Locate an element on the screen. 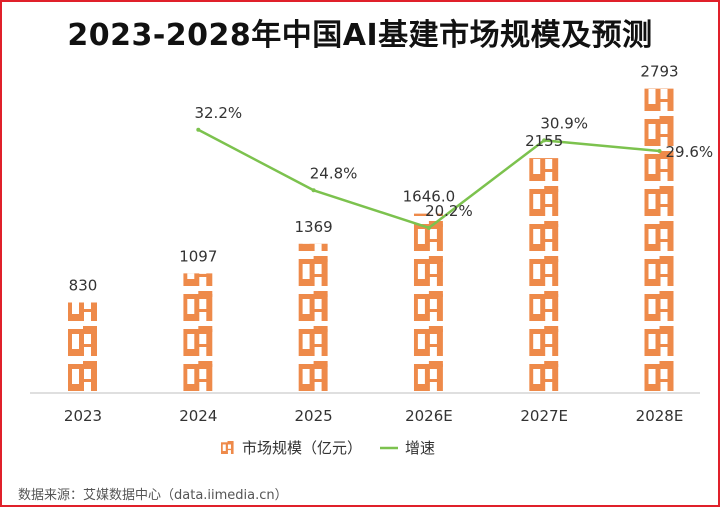  bar-value-label: 2155 is located at coordinates (544, 141).